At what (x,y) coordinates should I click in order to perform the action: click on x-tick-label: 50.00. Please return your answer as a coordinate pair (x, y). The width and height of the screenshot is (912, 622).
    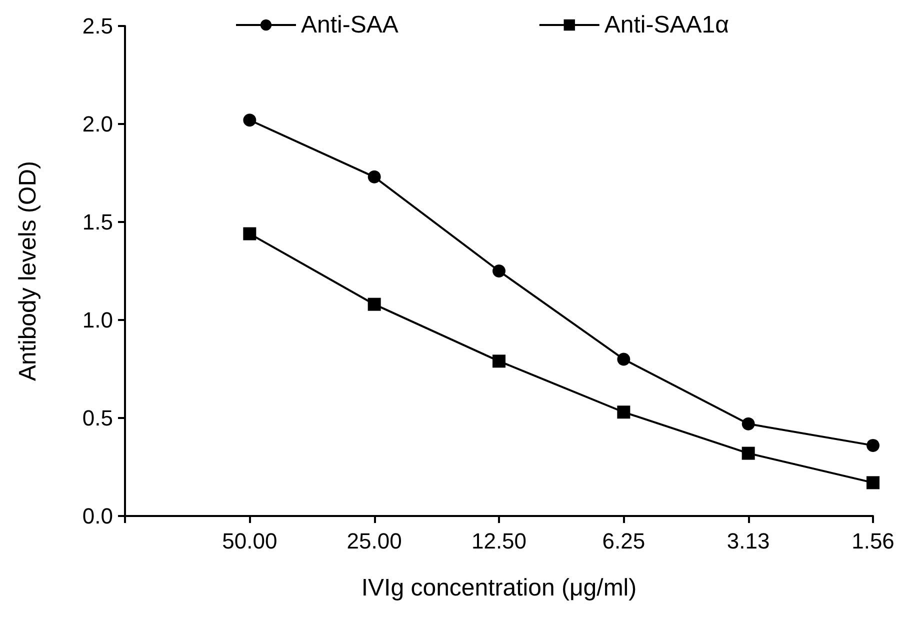
    Looking at the image, I should click on (250, 541).